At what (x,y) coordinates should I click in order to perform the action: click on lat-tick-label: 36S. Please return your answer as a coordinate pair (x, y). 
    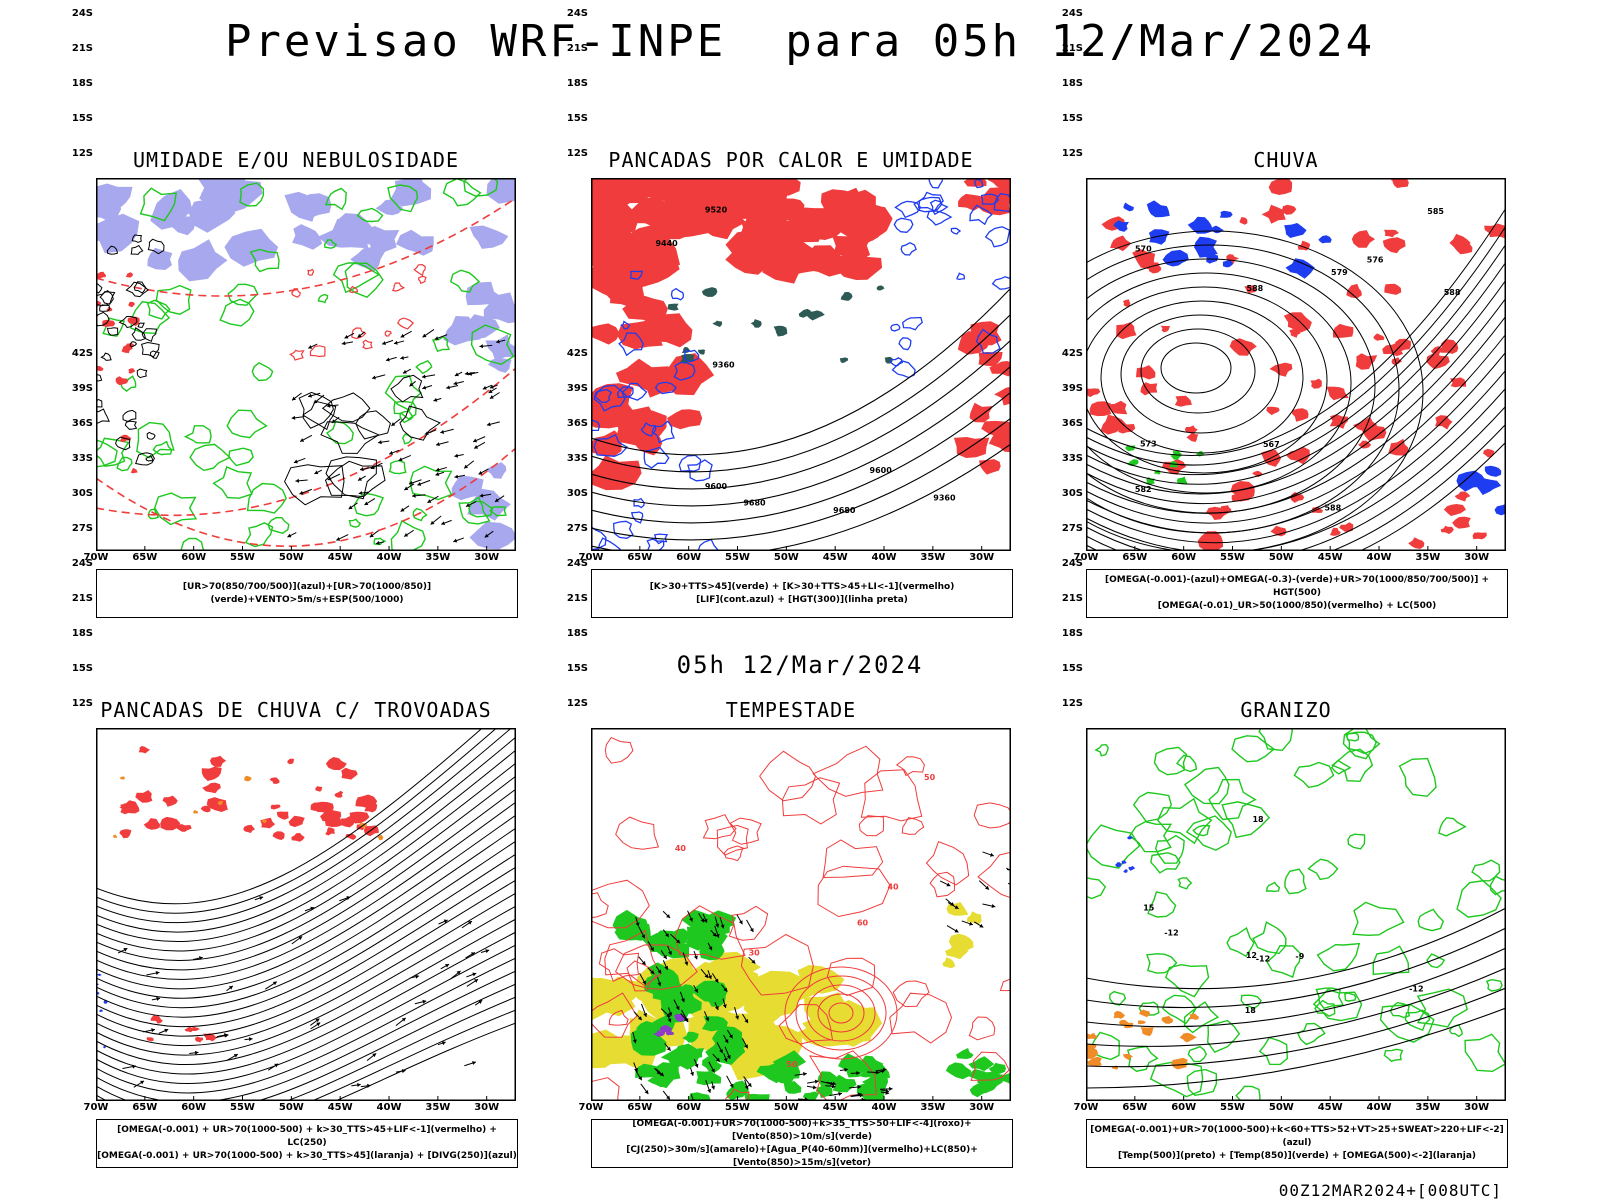
    Looking at the image, I should click on (1072, 423).